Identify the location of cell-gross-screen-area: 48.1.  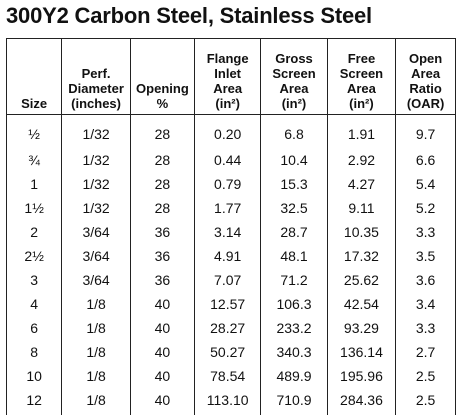
(294, 256).